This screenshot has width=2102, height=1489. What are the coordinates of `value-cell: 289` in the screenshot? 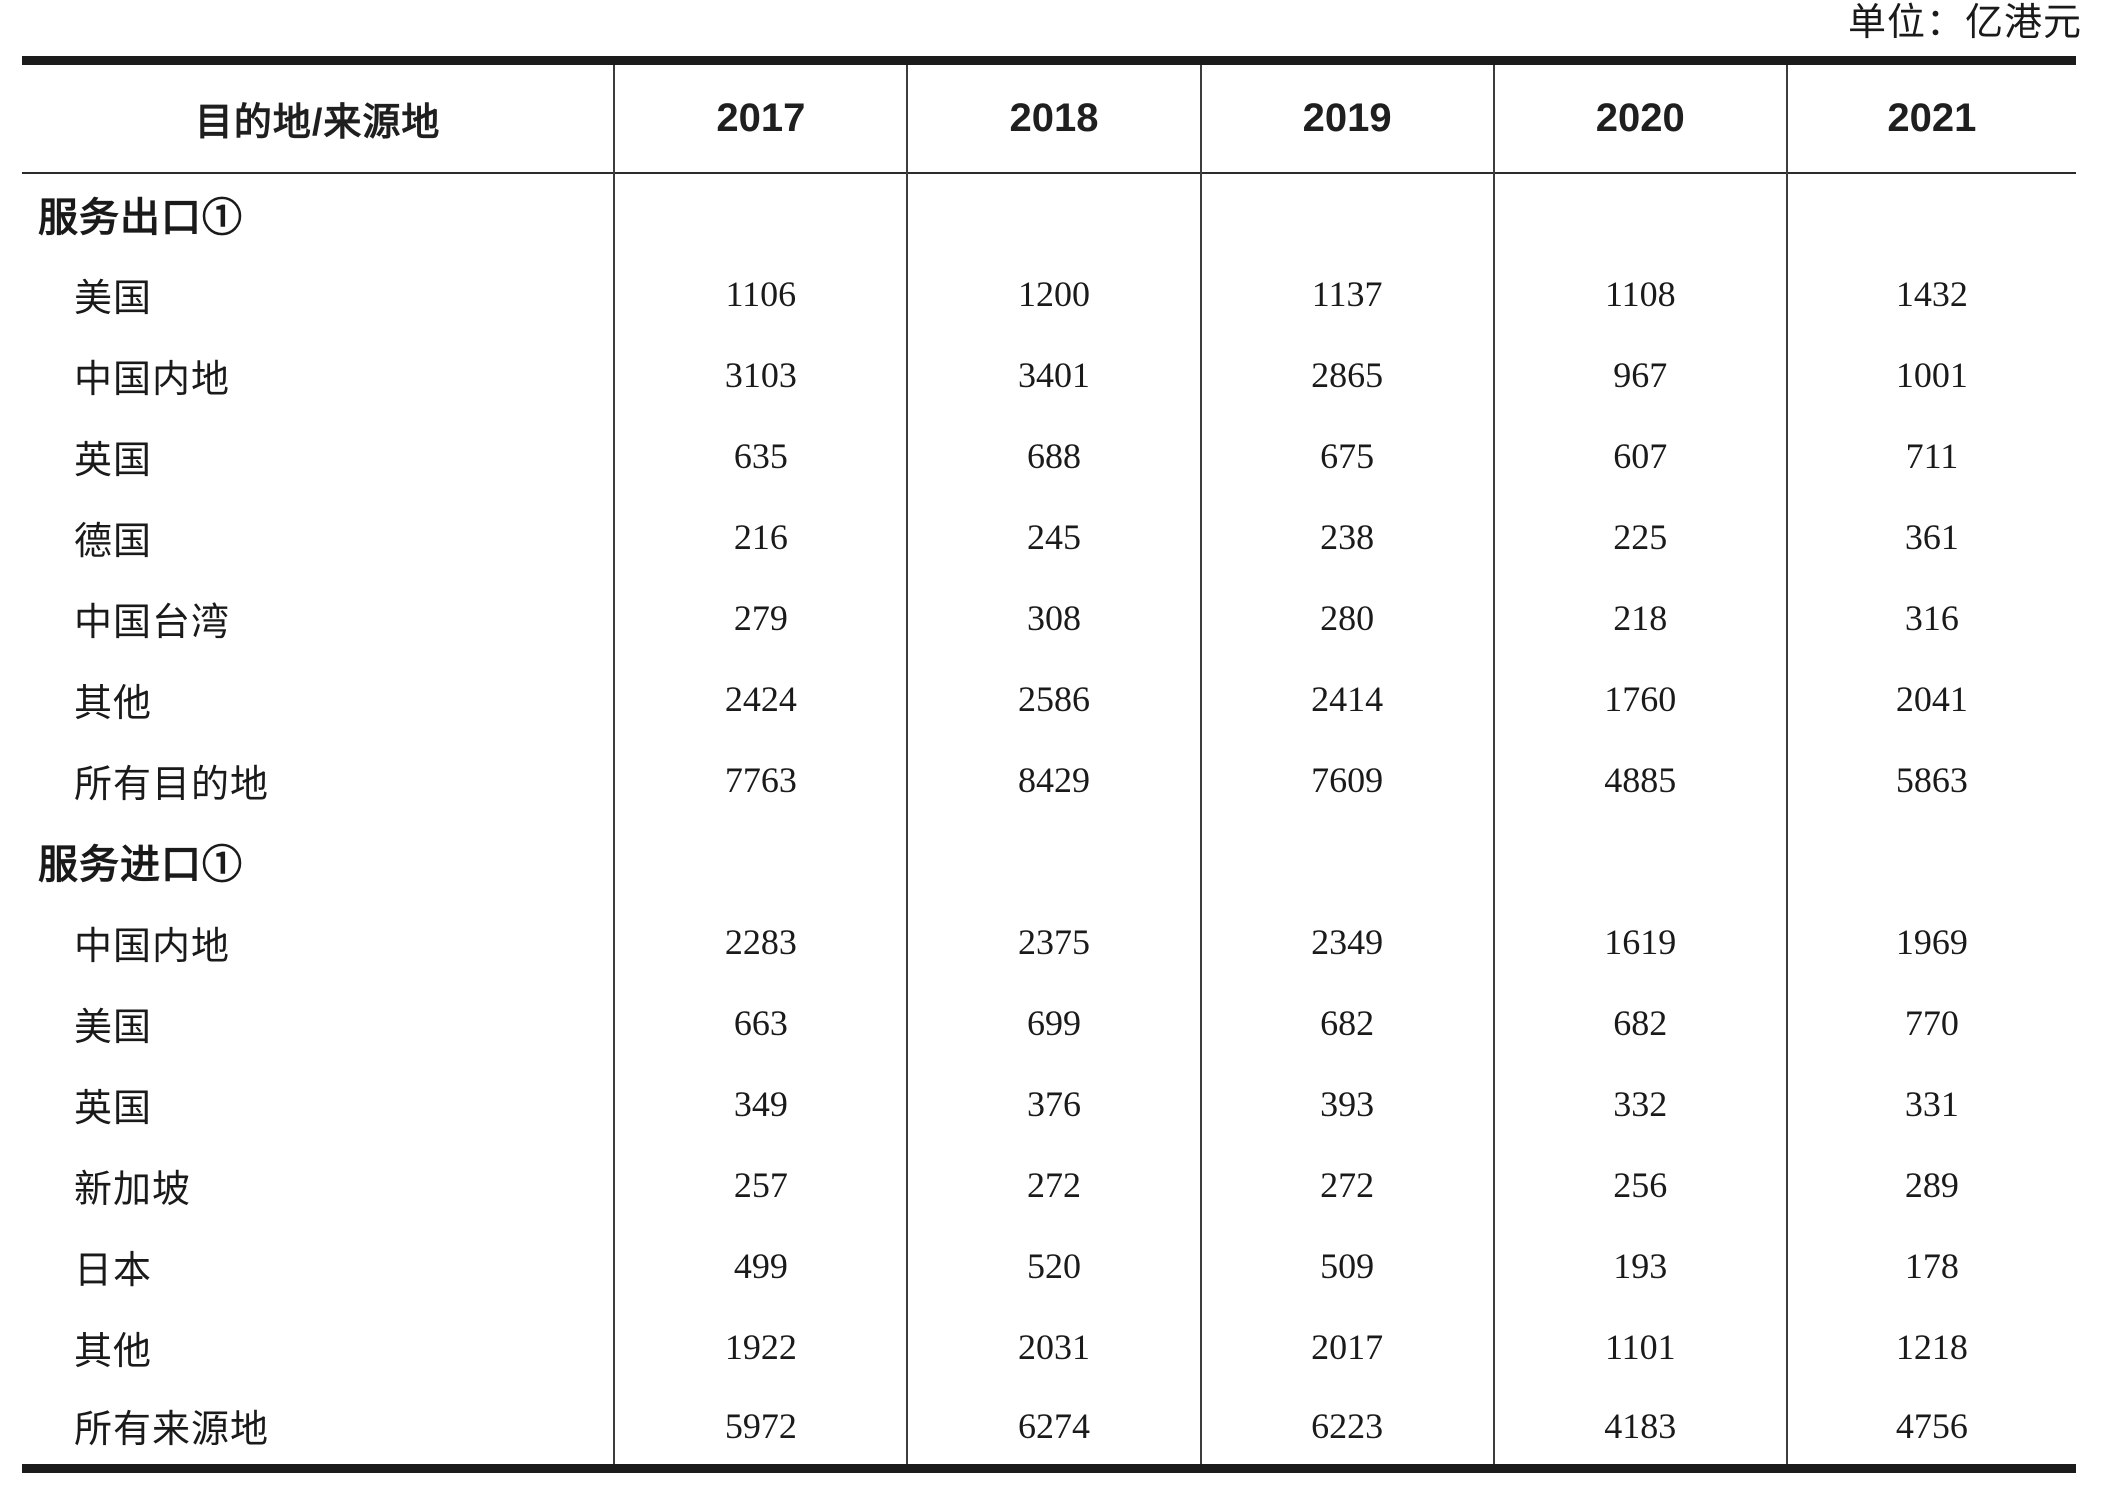 It's located at (1931, 1185).